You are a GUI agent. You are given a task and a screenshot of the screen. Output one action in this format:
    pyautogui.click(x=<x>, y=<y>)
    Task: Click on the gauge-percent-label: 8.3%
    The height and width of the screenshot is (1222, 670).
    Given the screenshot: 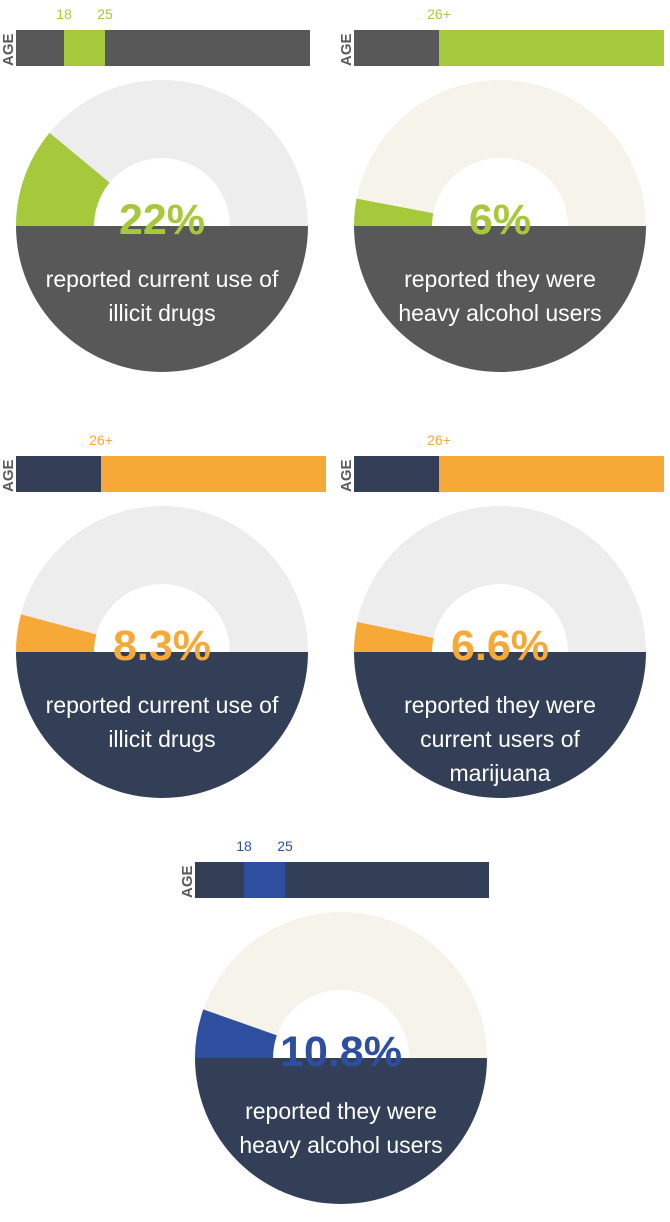 What is the action you would take?
    pyautogui.click(x=161, y=646)
    